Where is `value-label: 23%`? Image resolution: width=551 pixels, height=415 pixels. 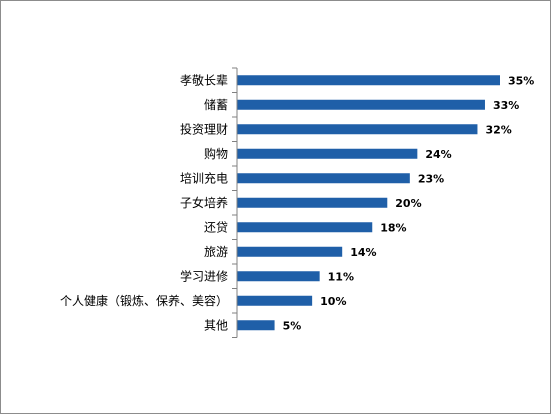
value-label: 23% is located at coordinates (431, 178).